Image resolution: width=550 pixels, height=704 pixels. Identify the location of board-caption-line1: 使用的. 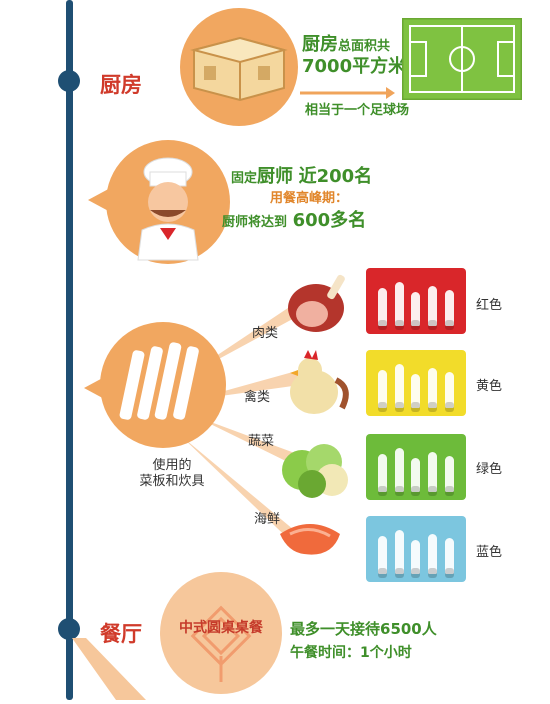
(172, 465).